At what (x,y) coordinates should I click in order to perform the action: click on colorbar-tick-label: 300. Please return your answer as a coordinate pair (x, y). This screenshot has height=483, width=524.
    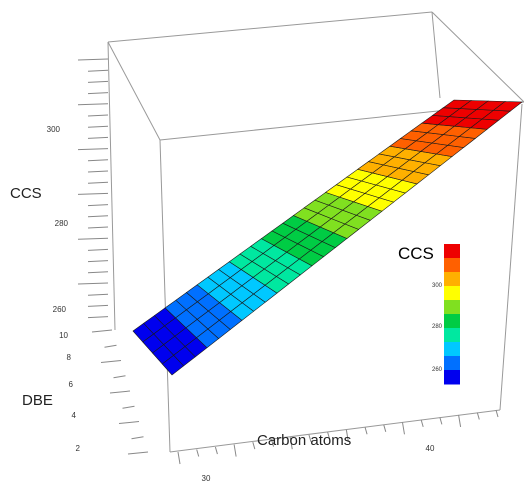
    Looking at the image, I should click on (437, 286).